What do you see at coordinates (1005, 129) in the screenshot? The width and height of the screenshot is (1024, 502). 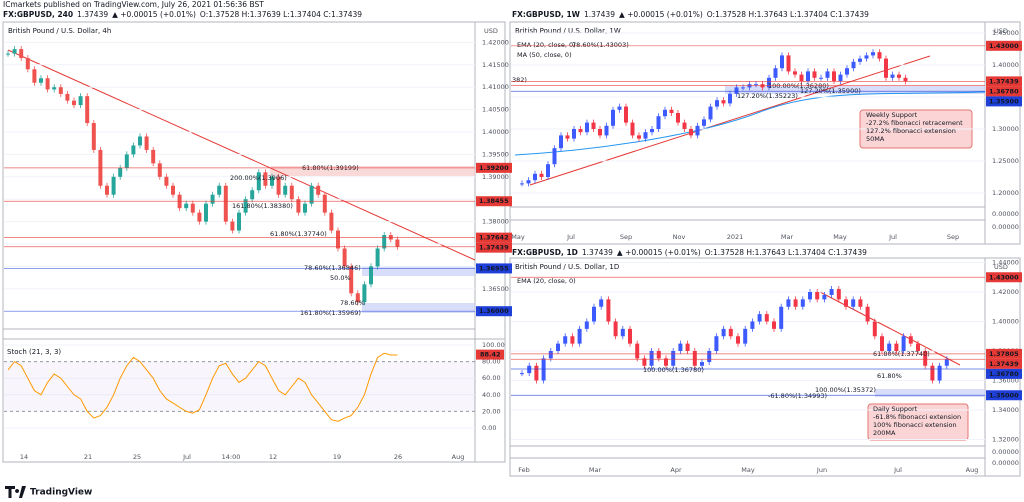 I see `y-tick-label: 1.30000` at bounding box center [1005, 129].